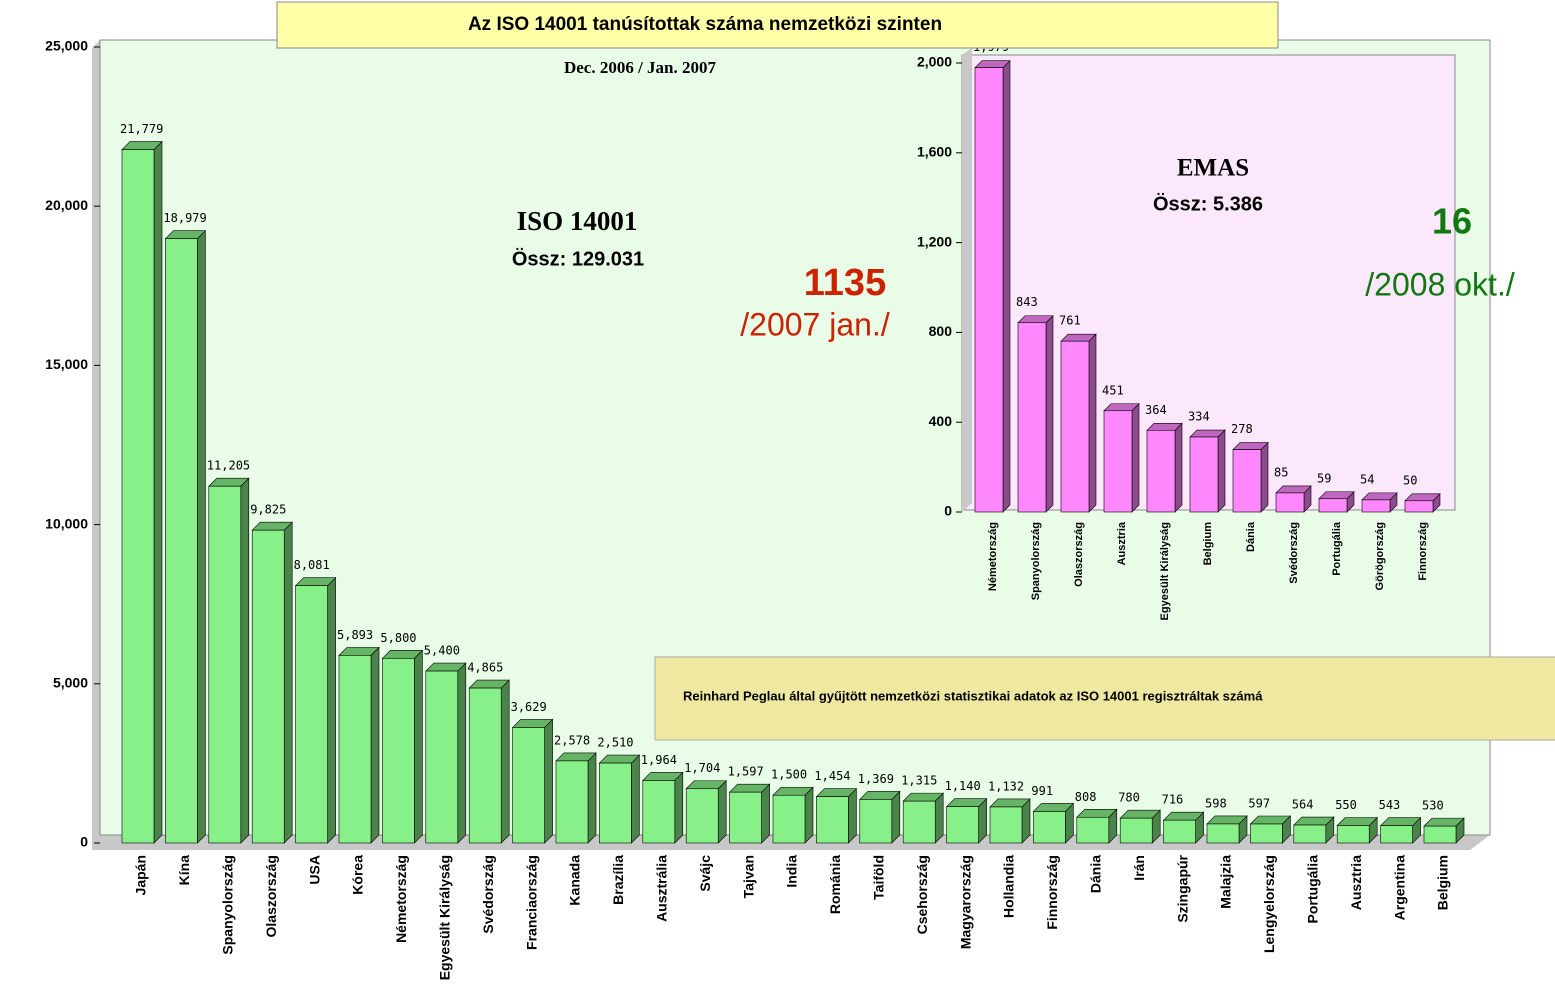 This screenshot has height=1005, width=1555. Describe the element at coordinates (1423, 551) in the screenshot. I see `x-tick-label: Finnország` at that location.